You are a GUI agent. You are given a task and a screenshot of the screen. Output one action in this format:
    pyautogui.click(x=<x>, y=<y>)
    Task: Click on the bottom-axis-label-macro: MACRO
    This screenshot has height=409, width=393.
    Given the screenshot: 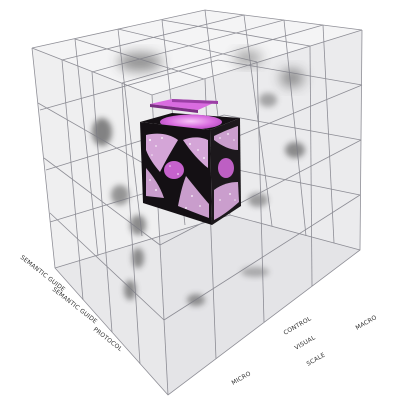 What is the action you would take?
    pyautogui.click(x=367, y=323)
    